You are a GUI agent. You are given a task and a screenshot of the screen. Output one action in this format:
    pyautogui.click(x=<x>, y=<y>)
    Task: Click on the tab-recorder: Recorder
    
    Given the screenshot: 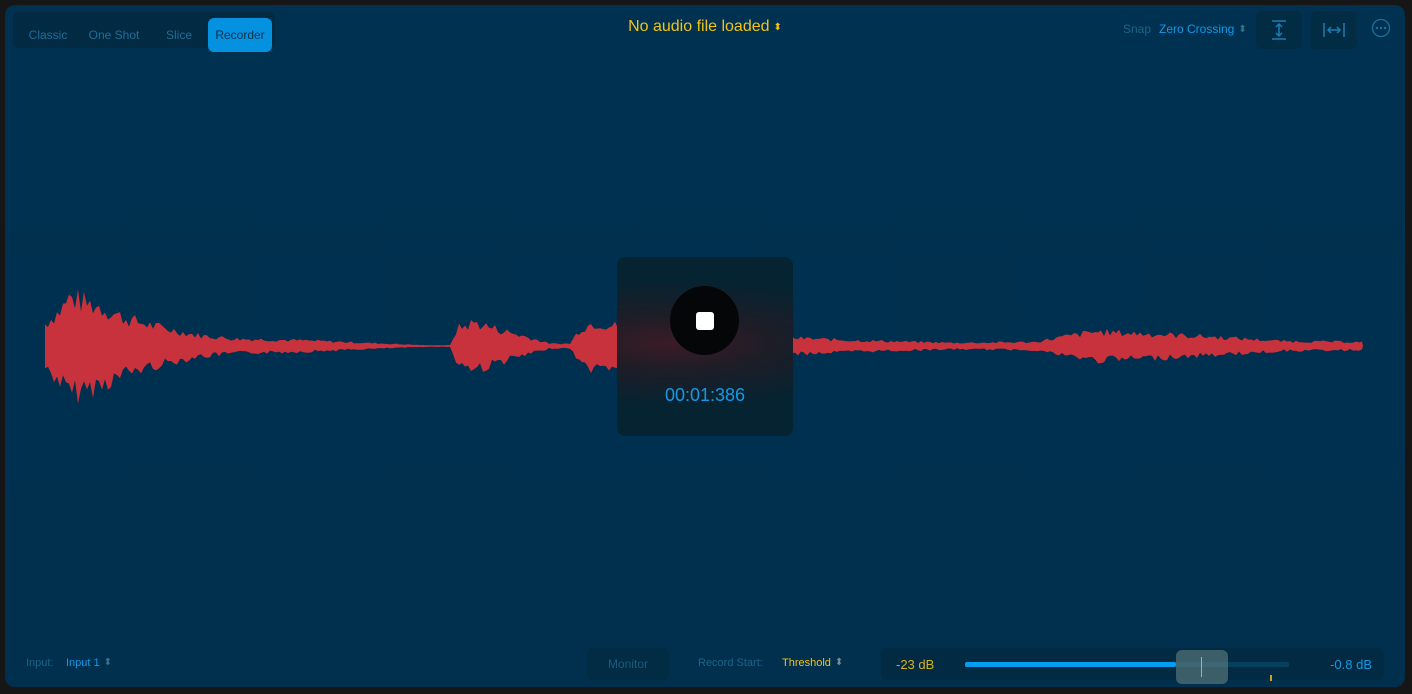 What is the action you would take?
    pyautogui.click(x=240, y=35)
    